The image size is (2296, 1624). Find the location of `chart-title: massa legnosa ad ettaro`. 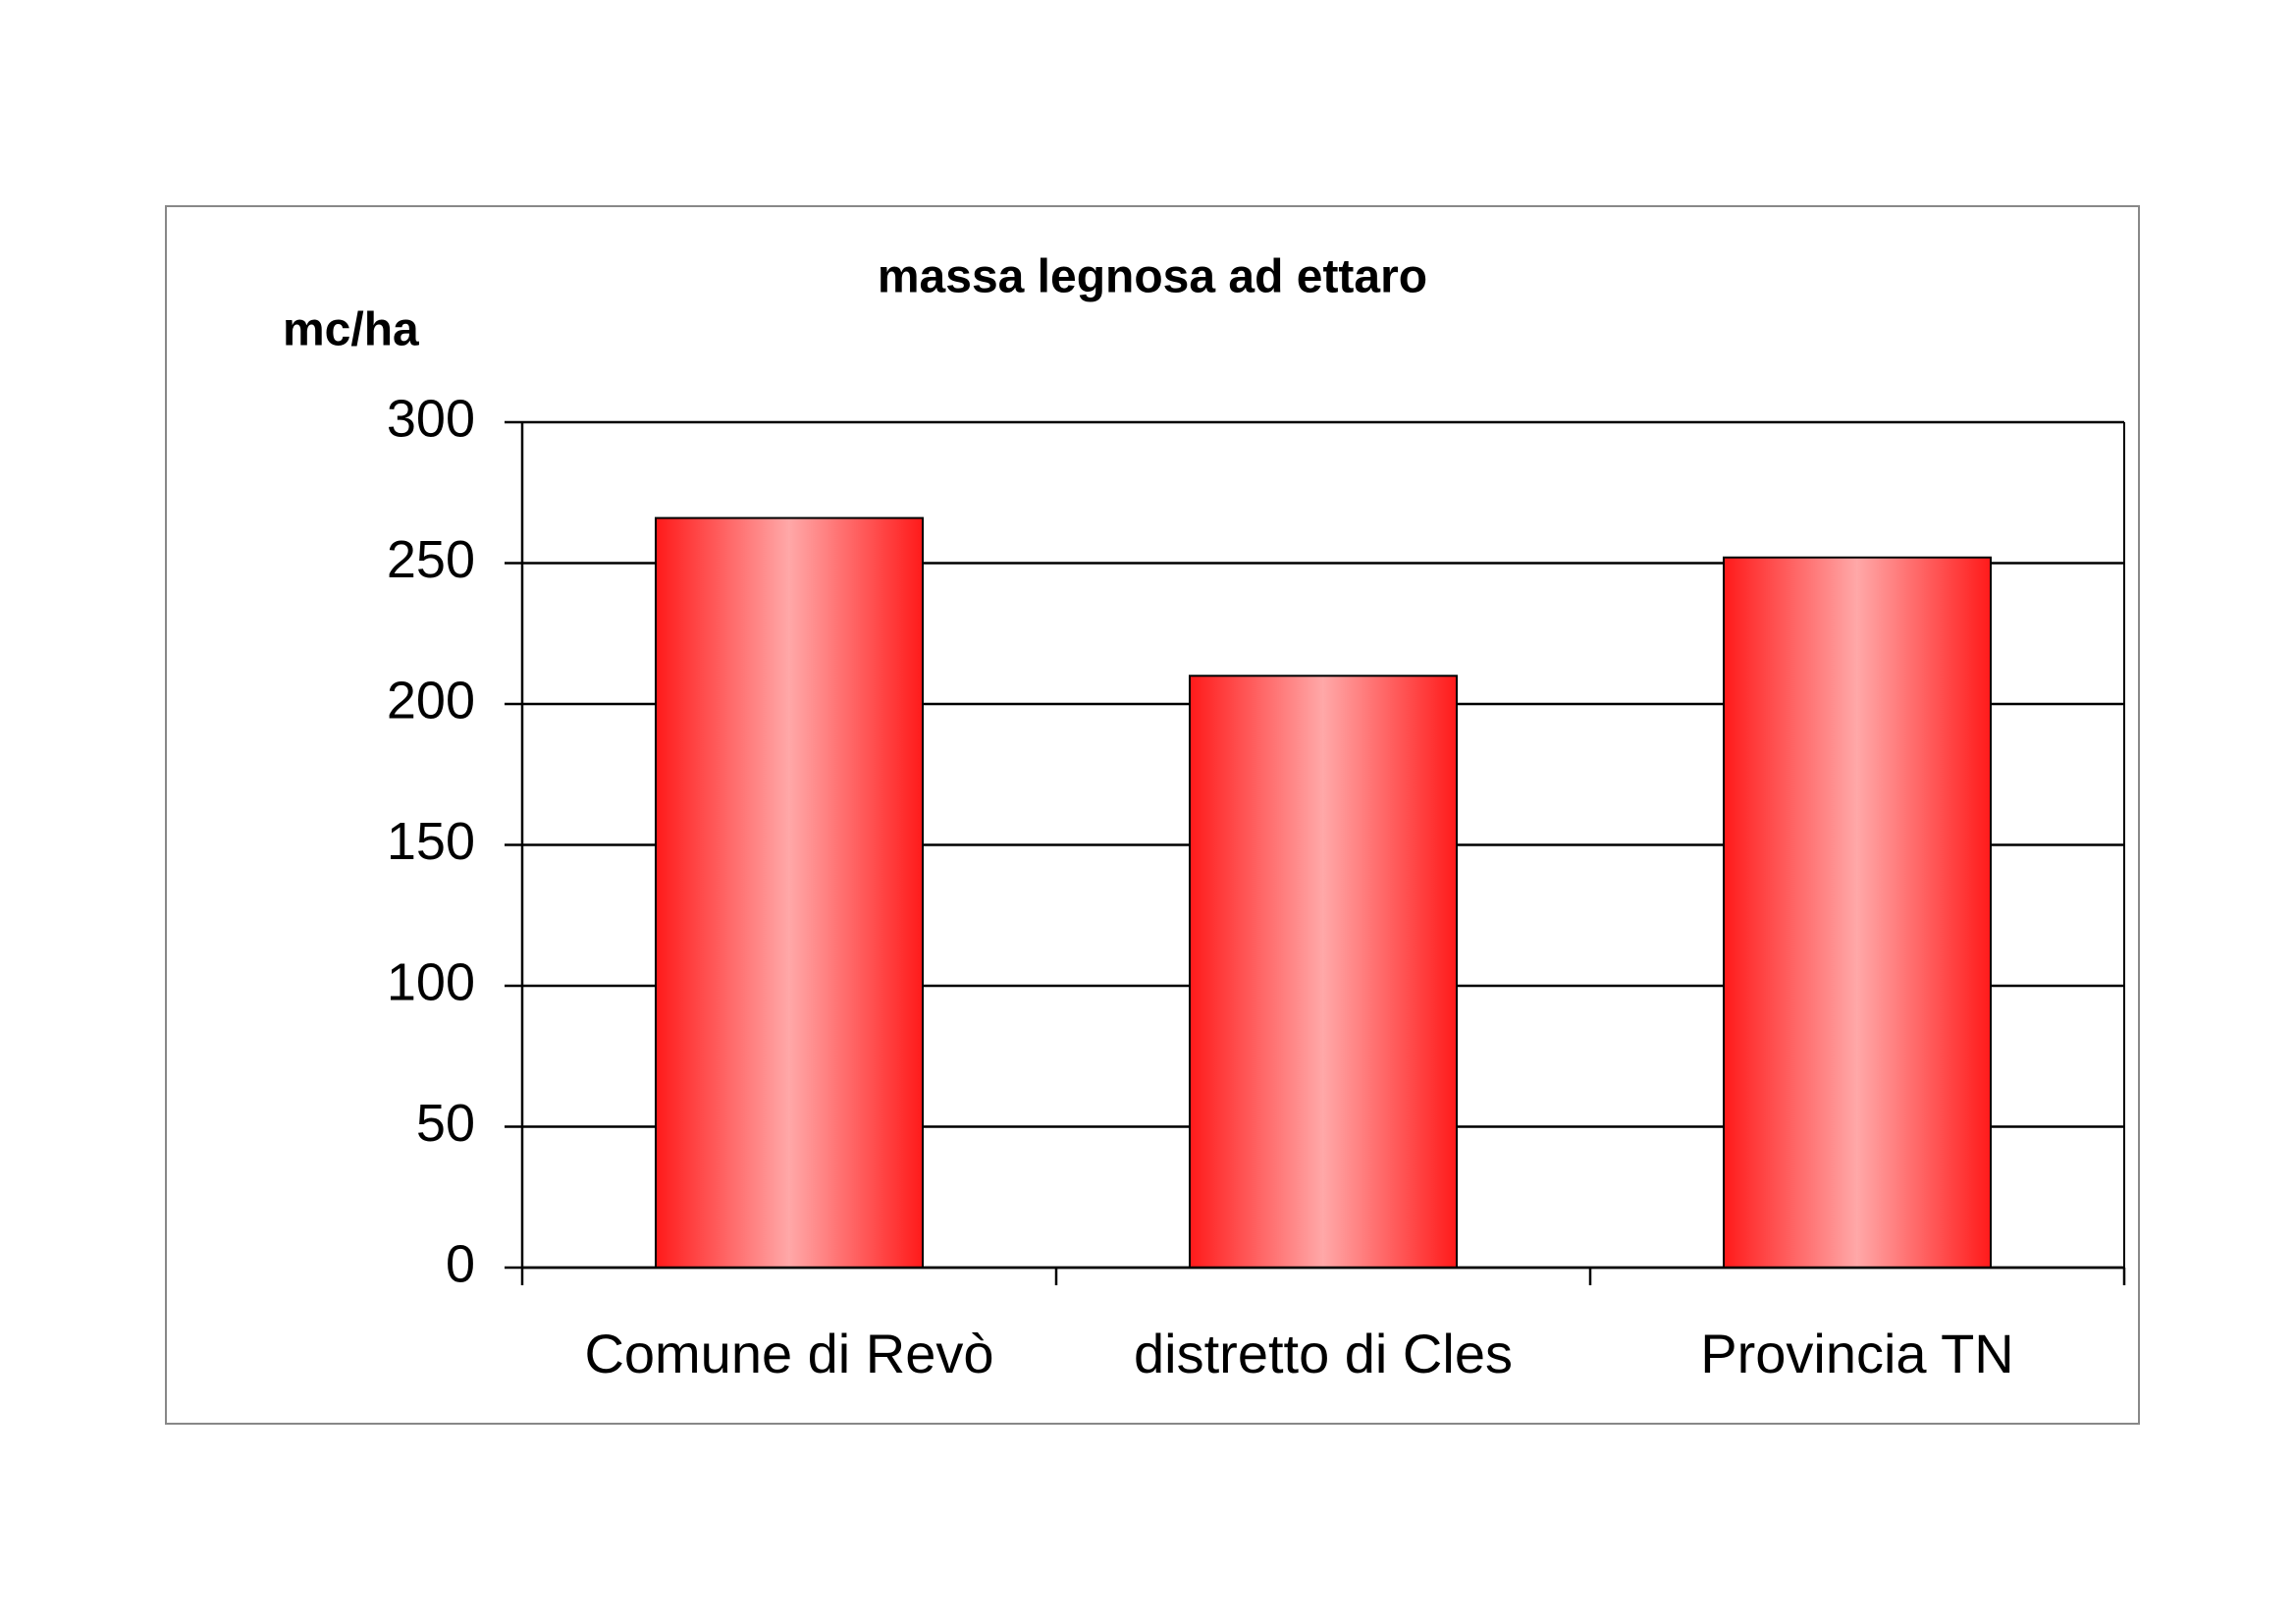

chart-title: massa legnosa ad ettaro is located at coordinates (1152, 277).